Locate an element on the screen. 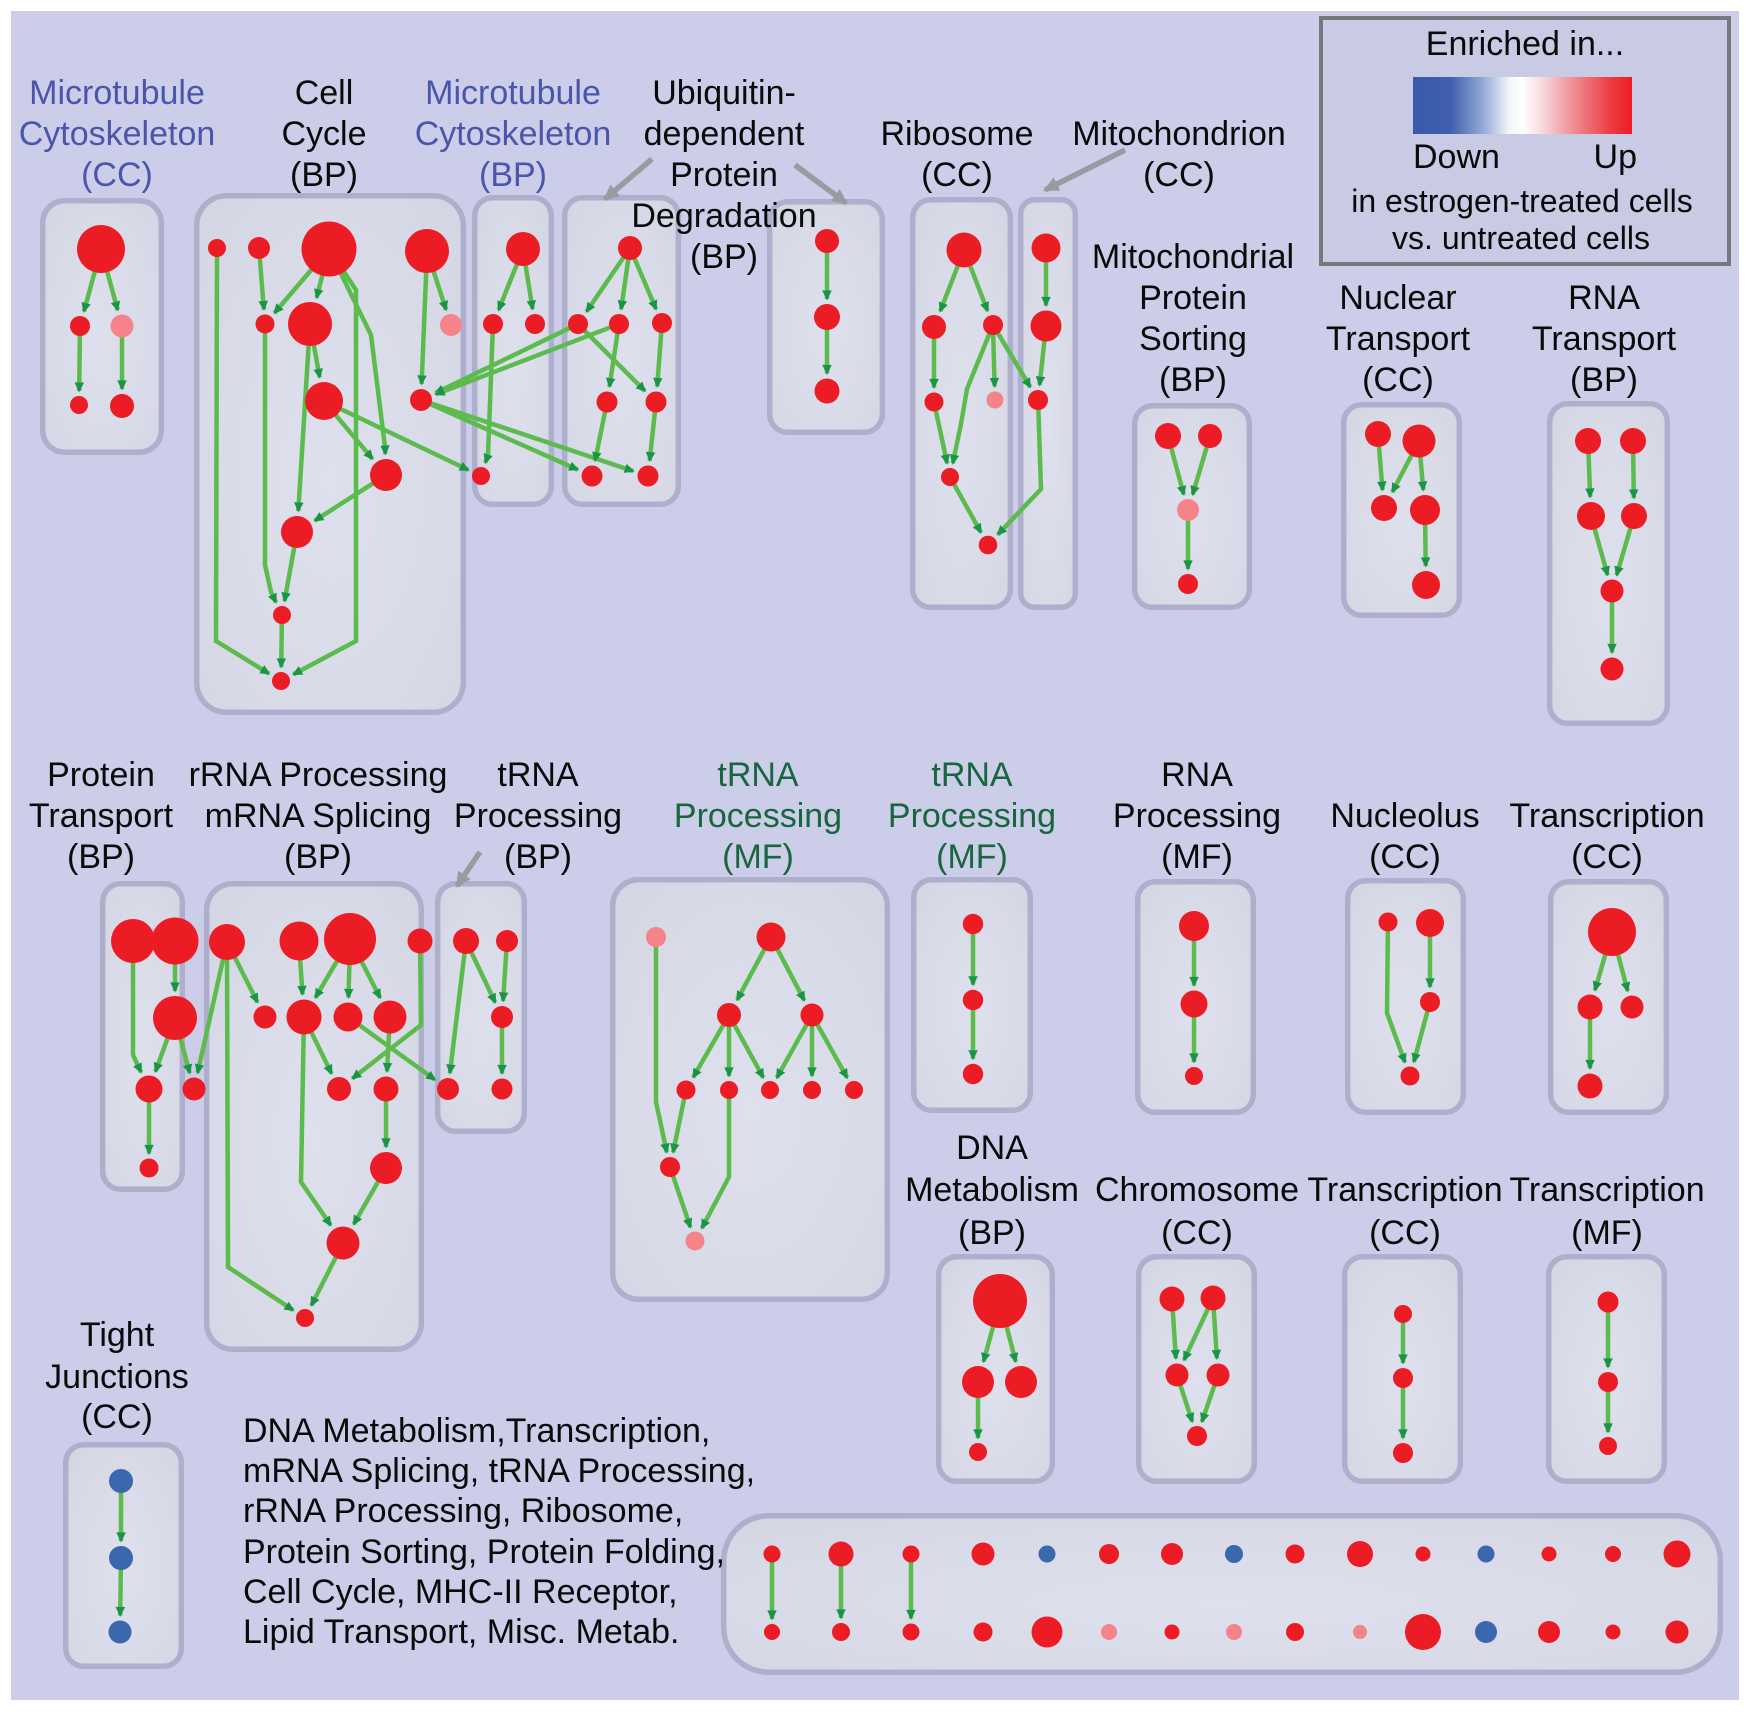 The image size is (1750, 1720). svg-text: DNA is located at coordinates (992, 1148).